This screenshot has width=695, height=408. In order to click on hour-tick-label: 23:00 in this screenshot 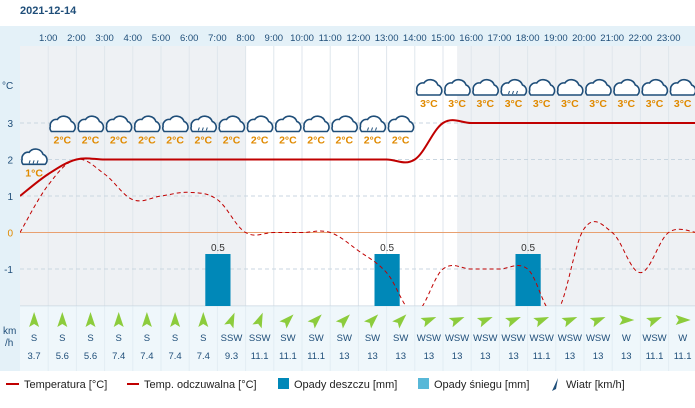, I will do `click(669, 38)`.